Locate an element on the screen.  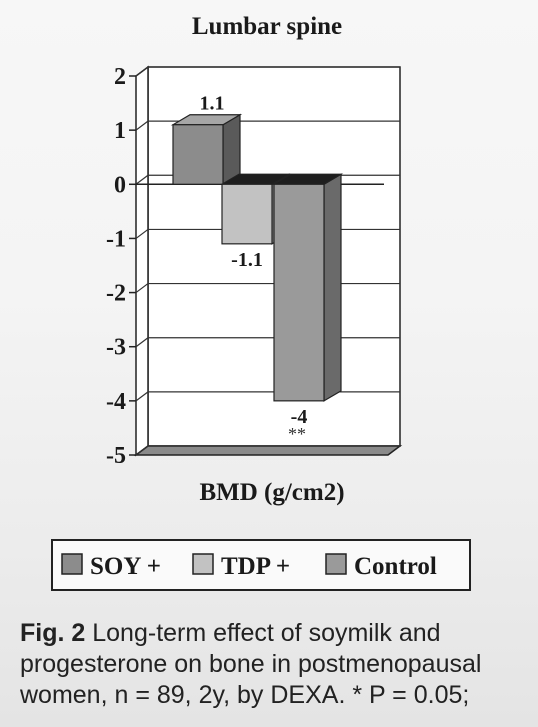
legend: SOY + TDP + Control is located at coordinates (261, 565).